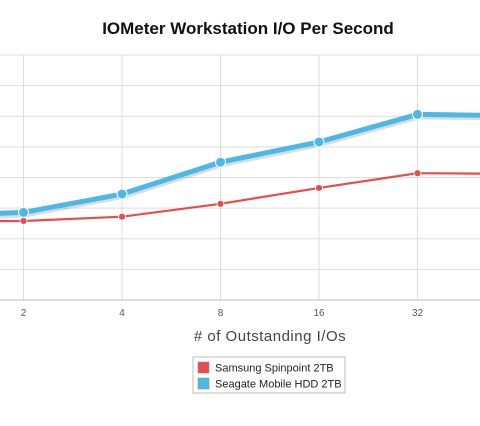  I want to click on x-tick-label: 8, so click(221, 313).